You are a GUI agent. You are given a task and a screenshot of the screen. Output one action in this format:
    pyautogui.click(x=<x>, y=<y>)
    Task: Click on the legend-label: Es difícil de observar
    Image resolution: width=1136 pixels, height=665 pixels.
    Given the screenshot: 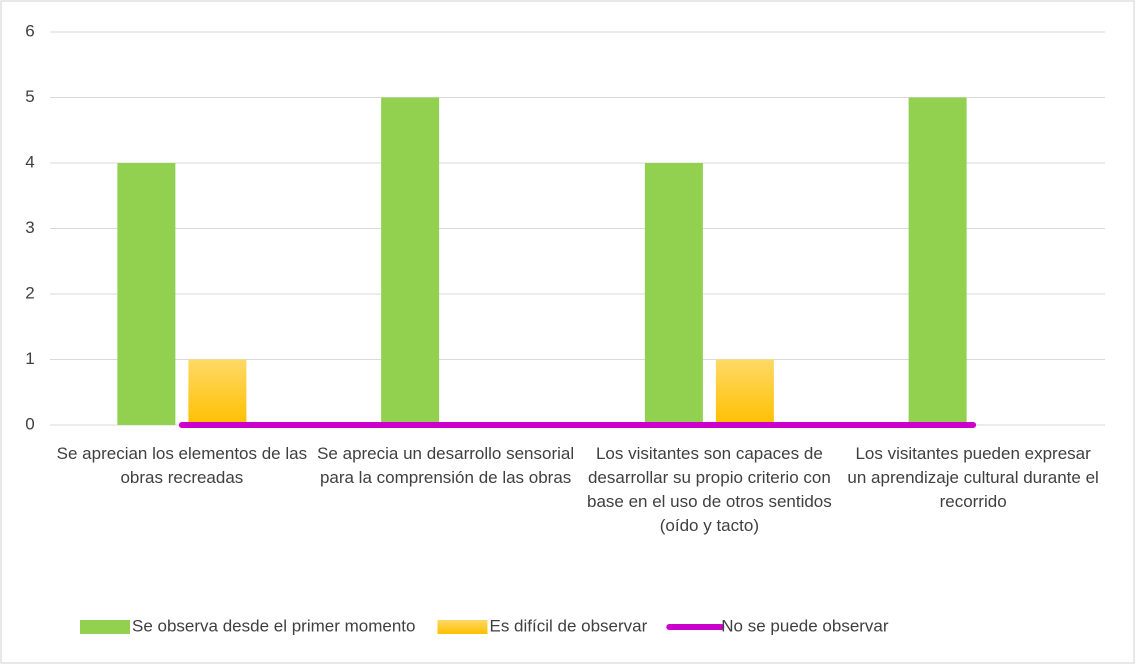 What is the action you would take?
    pyautogui.click(x=568, y=625)
    